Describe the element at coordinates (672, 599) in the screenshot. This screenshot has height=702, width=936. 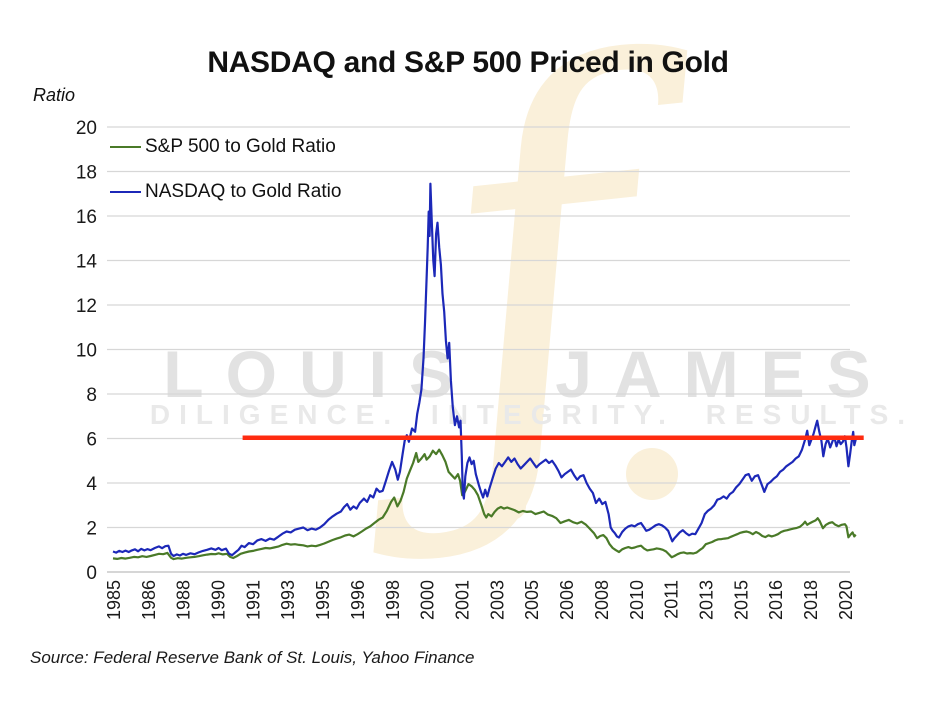
I see `x-tick-label: 2011` at that location.